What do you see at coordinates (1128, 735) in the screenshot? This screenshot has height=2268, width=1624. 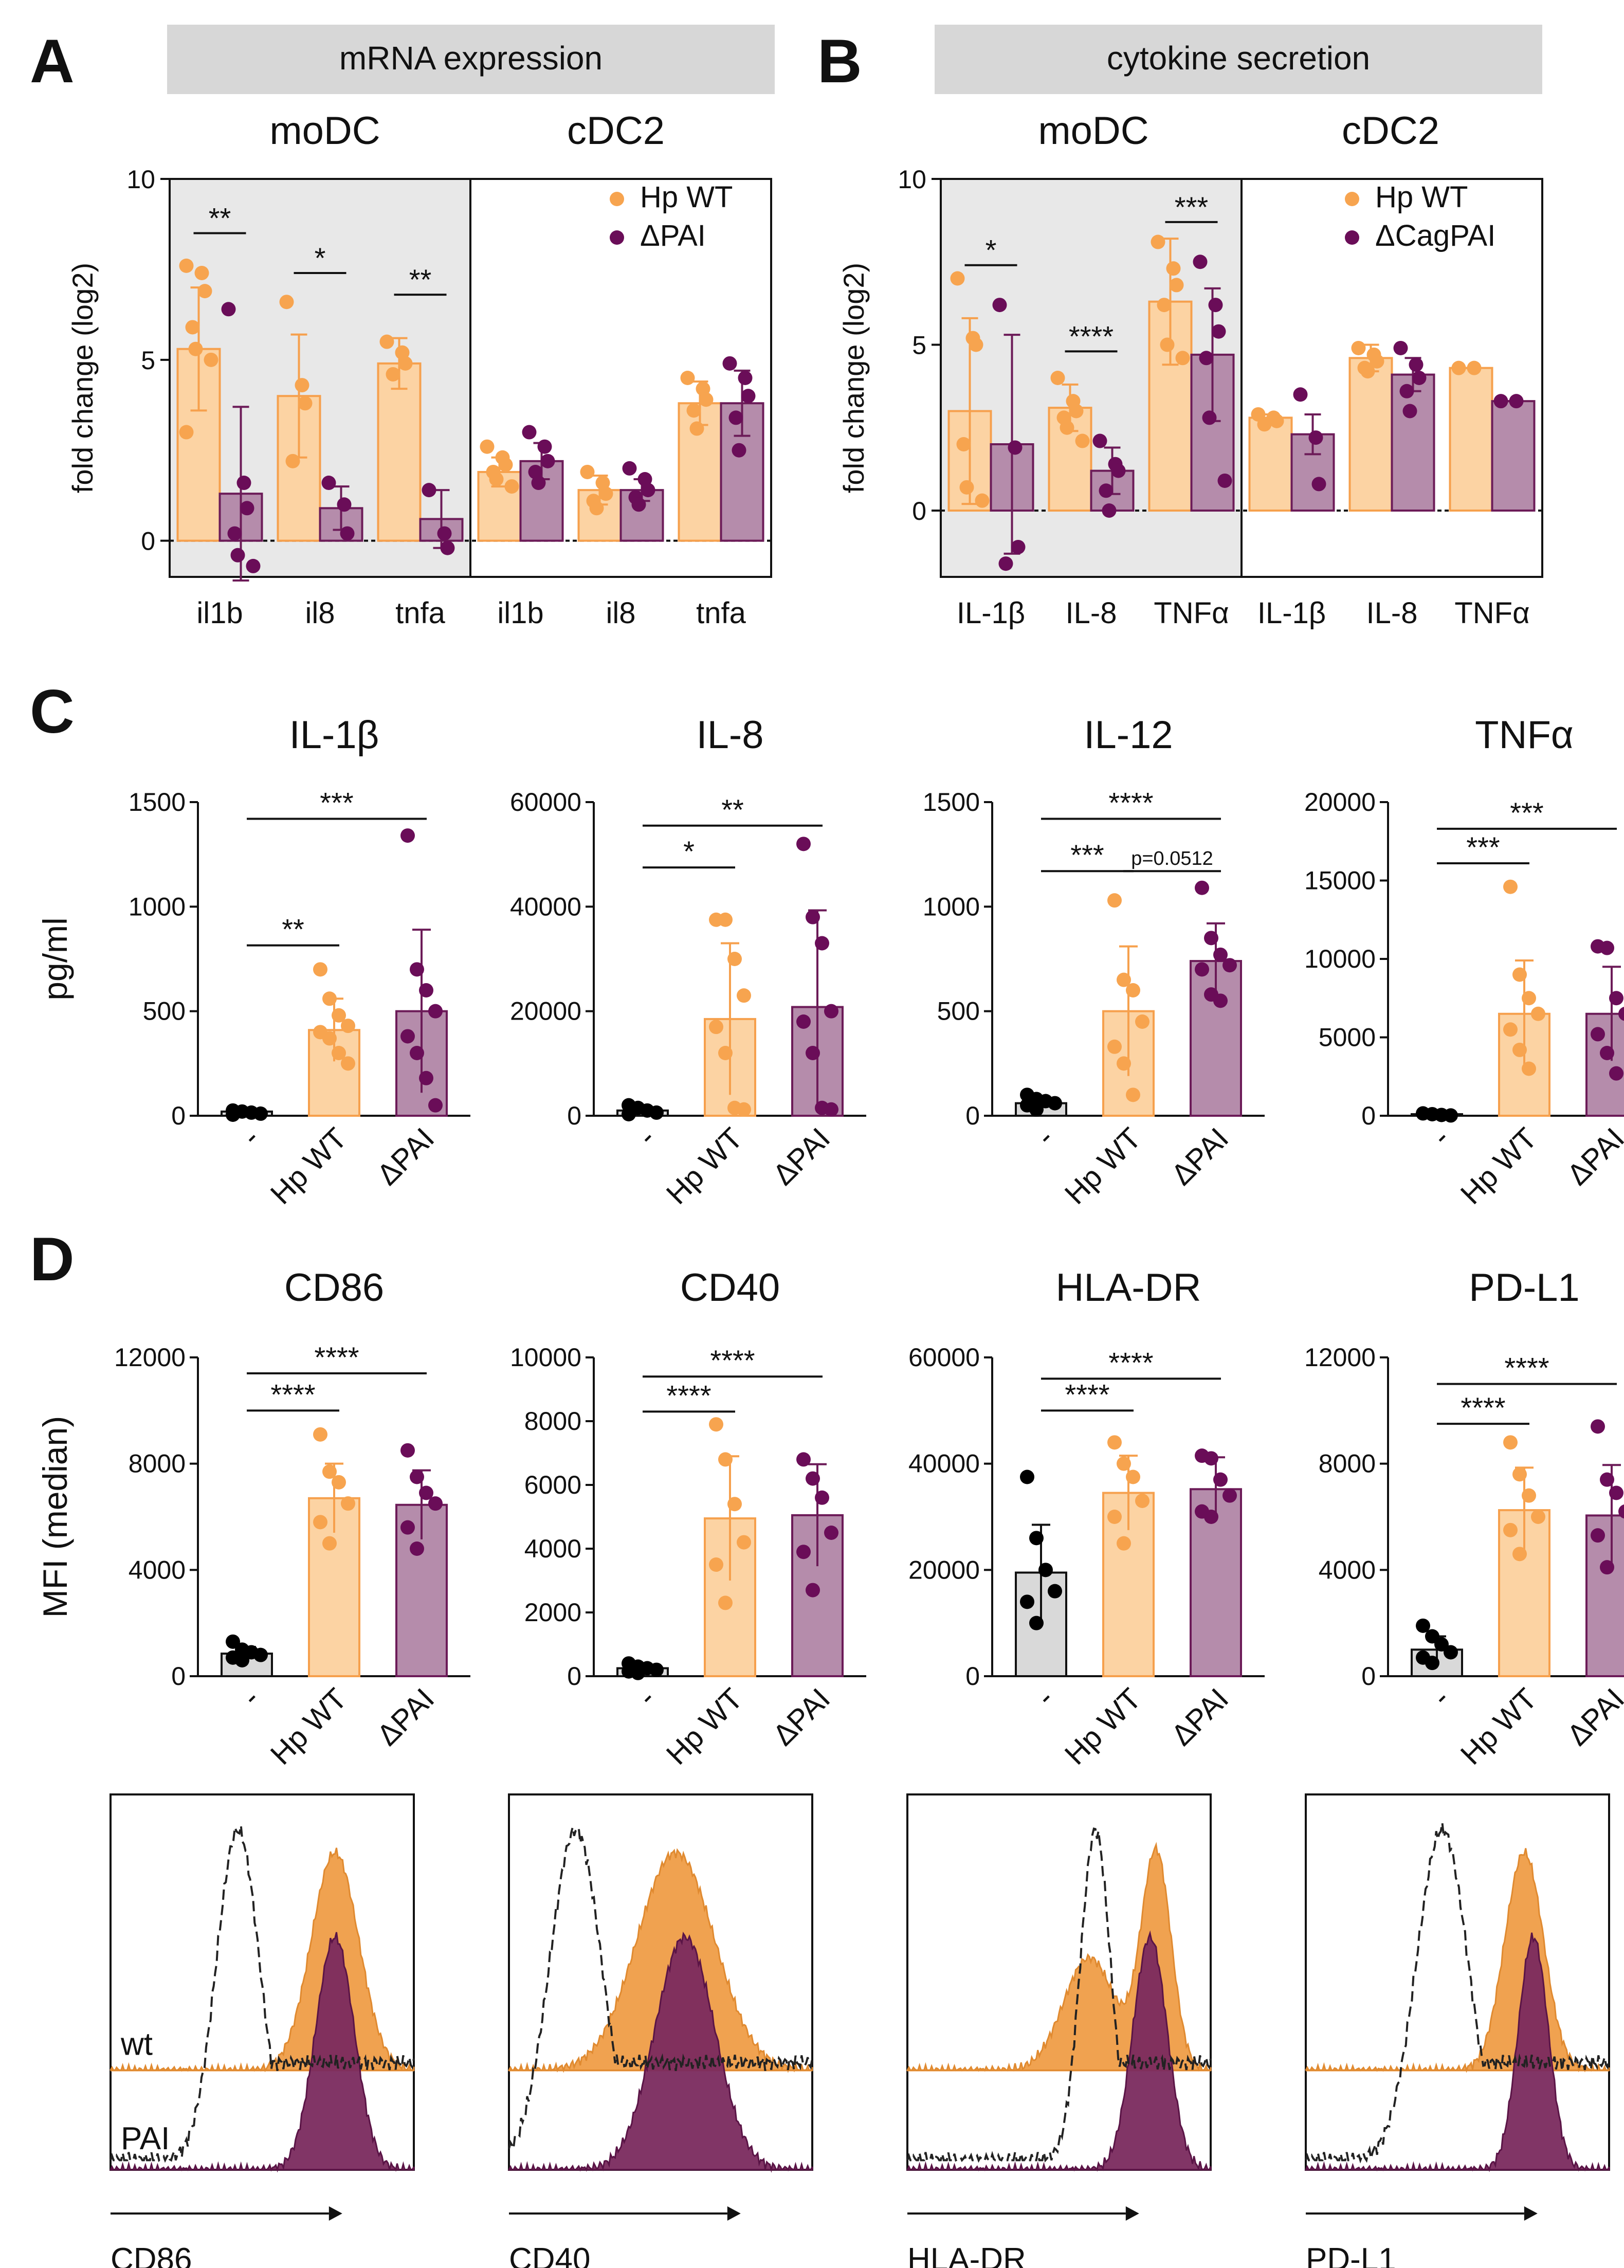 I see `chart-title-C3: IL-12` at bounding box center [1128, 735].